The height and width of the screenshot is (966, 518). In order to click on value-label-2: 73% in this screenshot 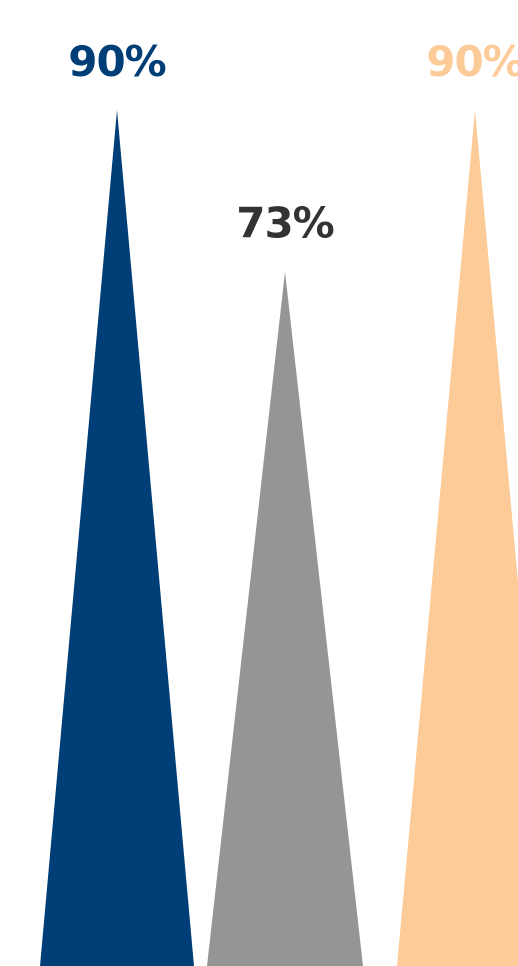, I will do `click(285, 223)`.